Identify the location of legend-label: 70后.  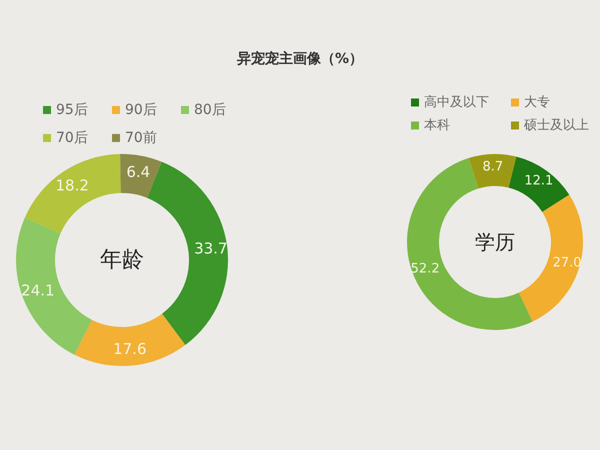
(72, 138).